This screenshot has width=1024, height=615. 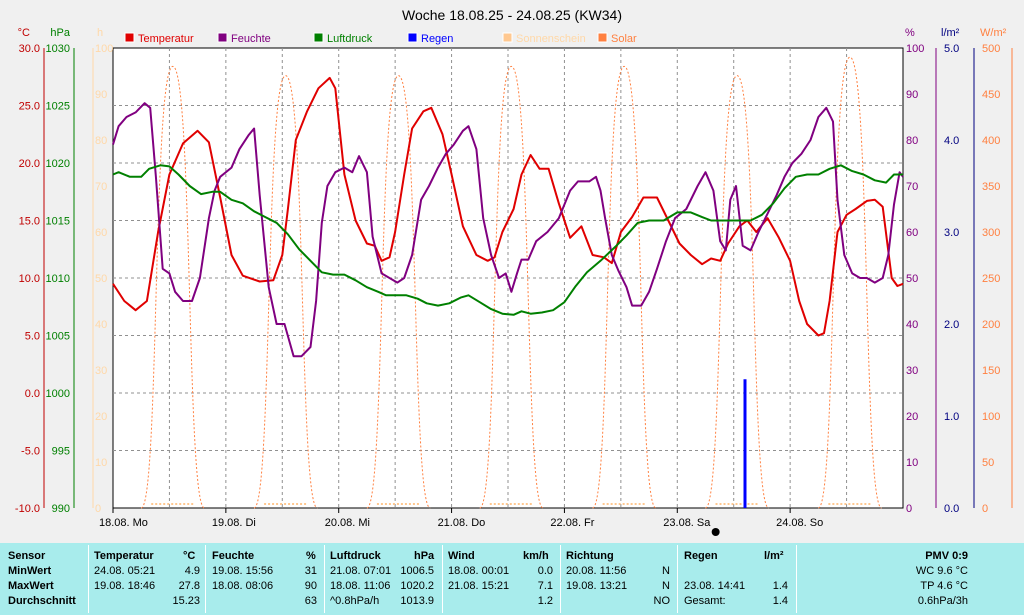 What do you see at coordinates (991, 95) in the screenshot?
I see `solar-tick-label: 450` at bounding box center [991, 95].